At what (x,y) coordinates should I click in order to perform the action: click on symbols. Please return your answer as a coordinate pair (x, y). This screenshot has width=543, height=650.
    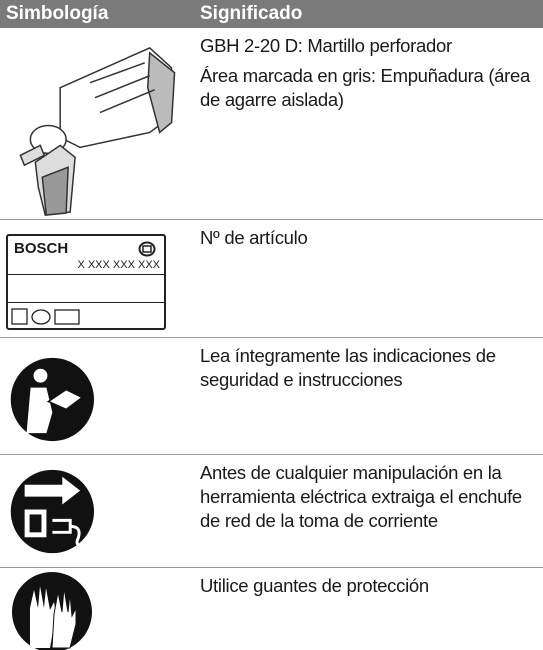
    Looking at the image, I should click on (45, 316).